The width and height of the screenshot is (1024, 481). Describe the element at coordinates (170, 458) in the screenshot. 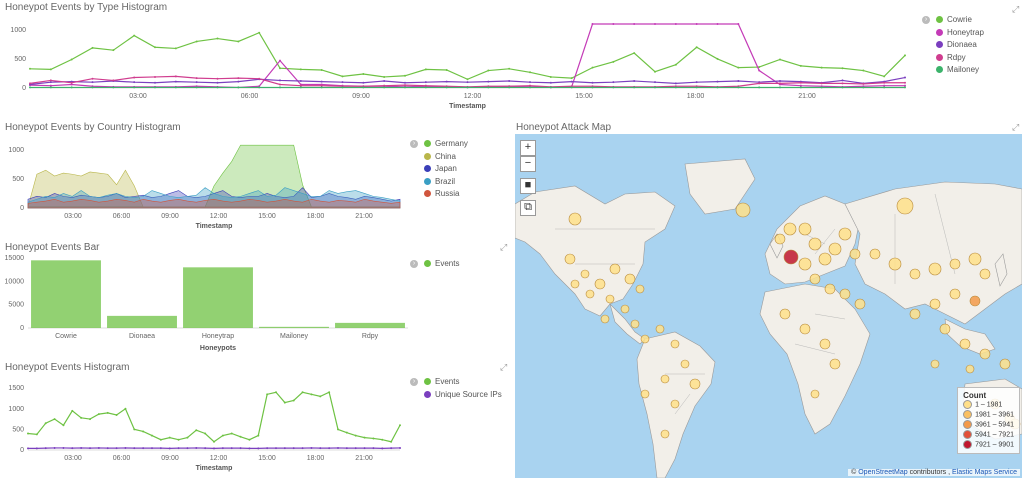

I see `x-tick-label: 09:00` at that location.